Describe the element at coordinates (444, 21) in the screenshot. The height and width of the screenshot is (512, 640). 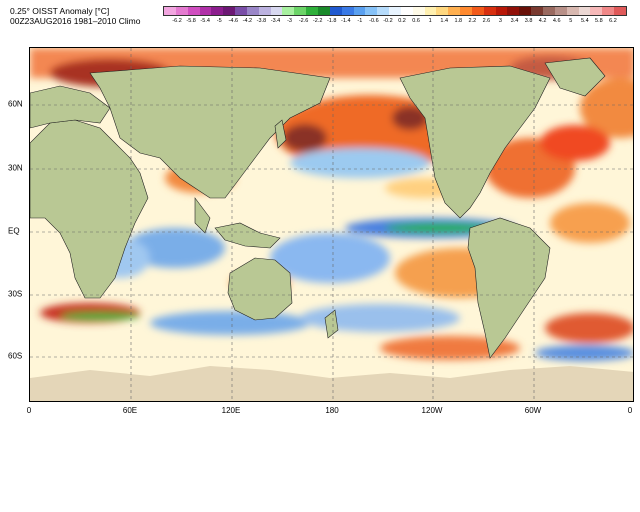
I see `color-scale-label: 1.4` at that location.